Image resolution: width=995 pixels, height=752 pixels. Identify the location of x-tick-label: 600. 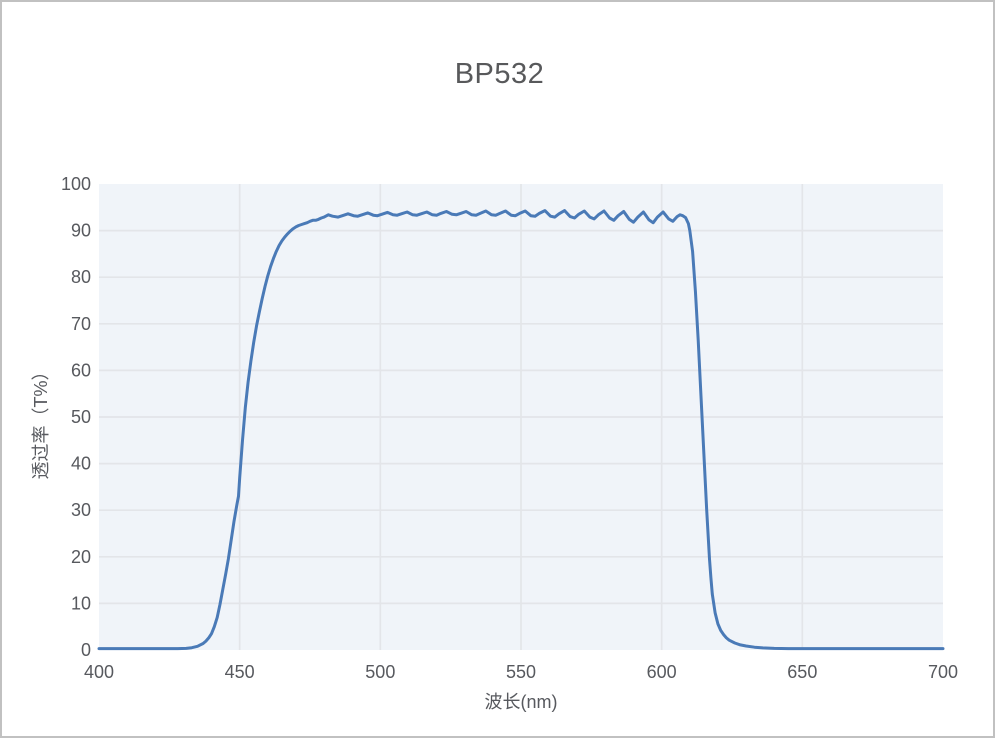
(662, 672).